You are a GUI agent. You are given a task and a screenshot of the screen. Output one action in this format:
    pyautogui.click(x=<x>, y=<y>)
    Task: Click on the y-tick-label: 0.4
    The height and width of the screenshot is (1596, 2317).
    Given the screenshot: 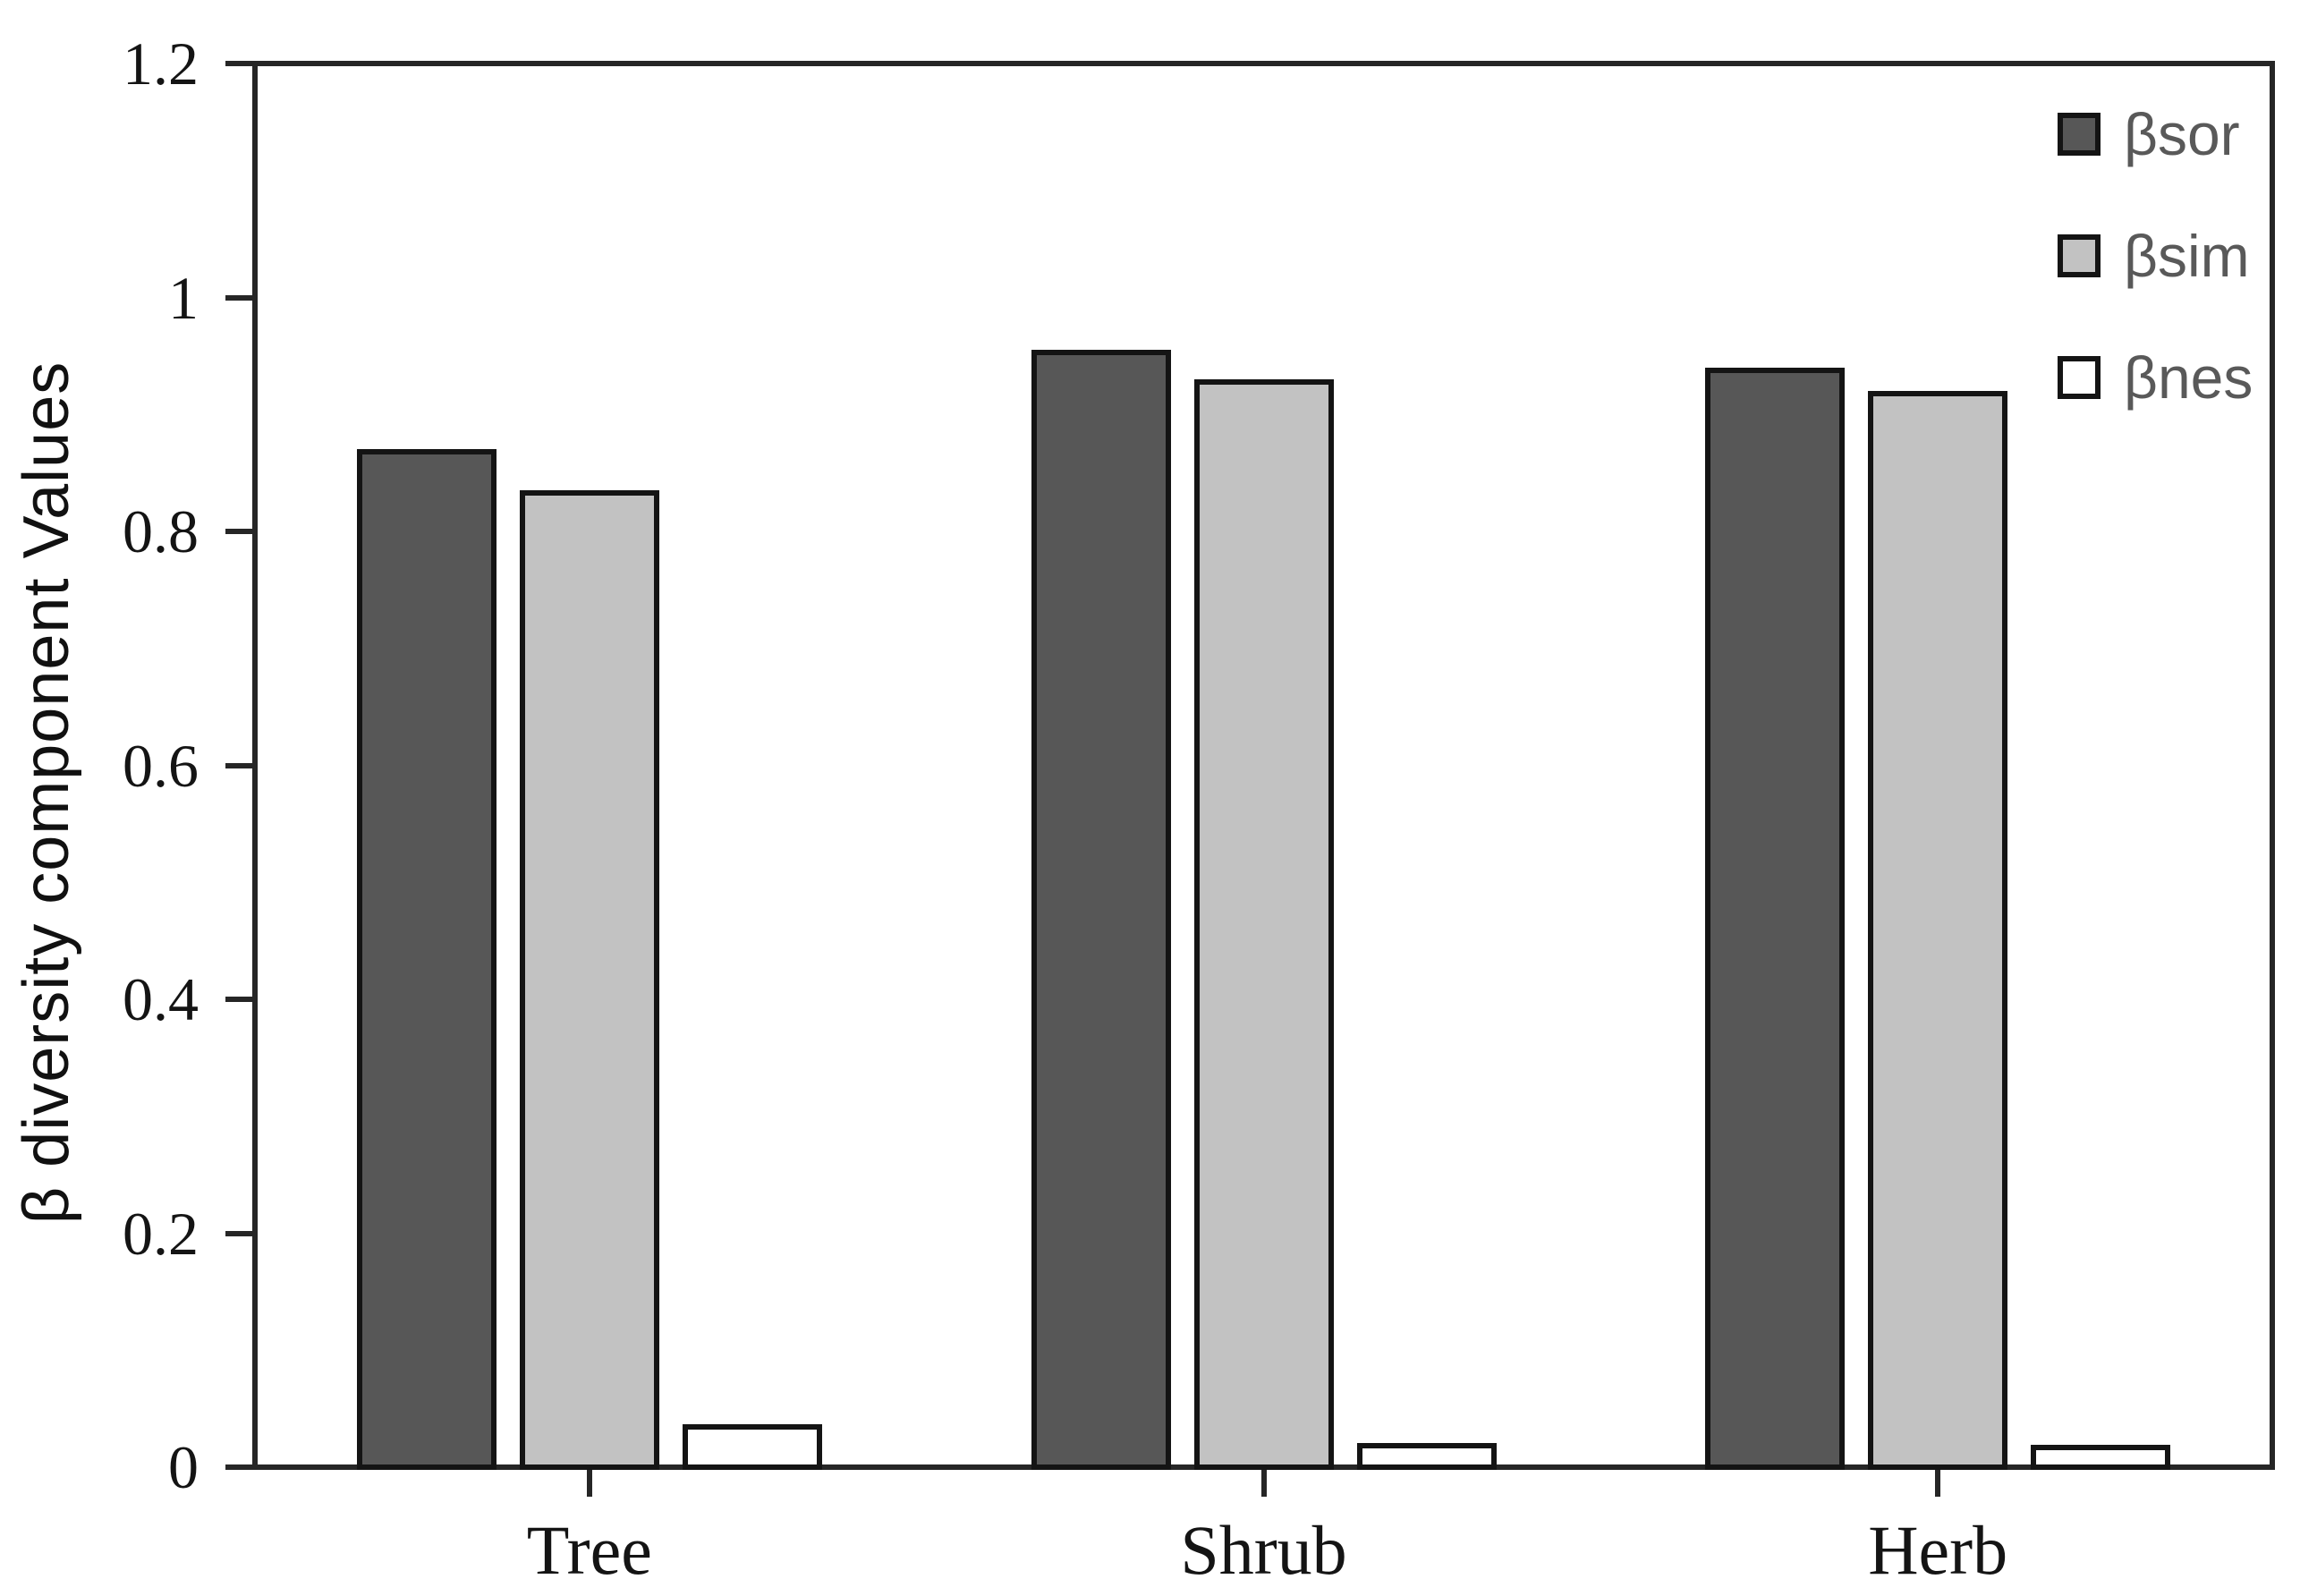 What is the action you would take?
    pyautogui.click(x=161, y=999)
    